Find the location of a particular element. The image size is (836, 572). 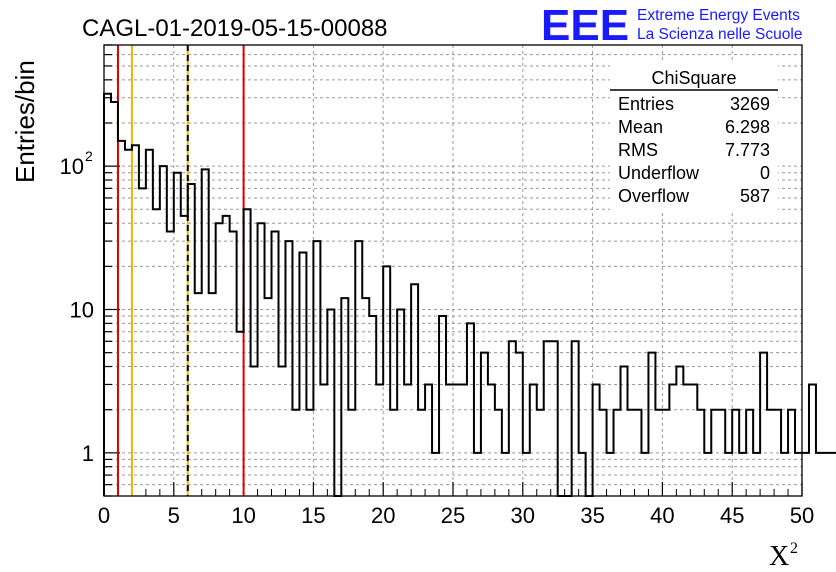

logo-line-1: Extreme Energy Events is located at coordinates (718, 15).